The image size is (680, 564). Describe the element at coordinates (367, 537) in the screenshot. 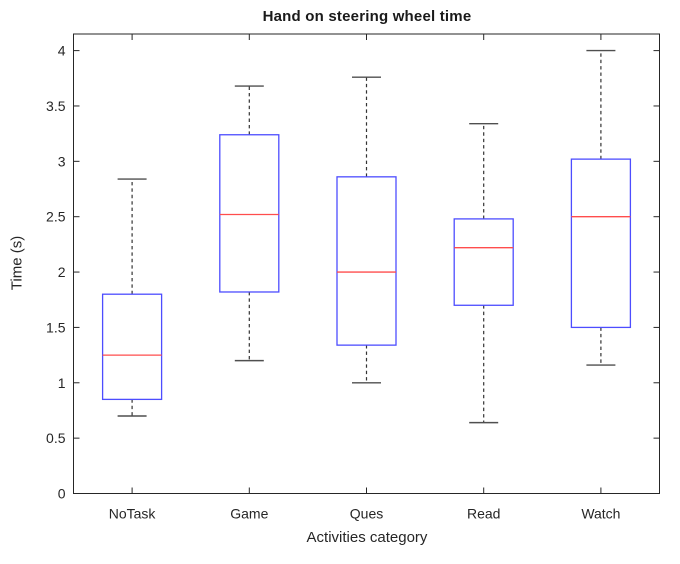

I see `x-axis-label: Activities category` at that location.